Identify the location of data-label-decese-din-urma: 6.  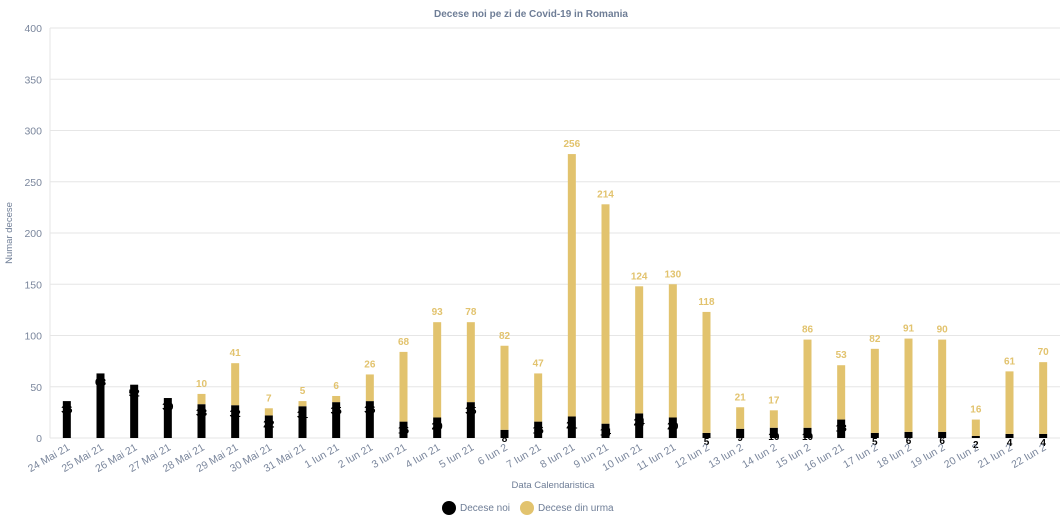
(336, 386).